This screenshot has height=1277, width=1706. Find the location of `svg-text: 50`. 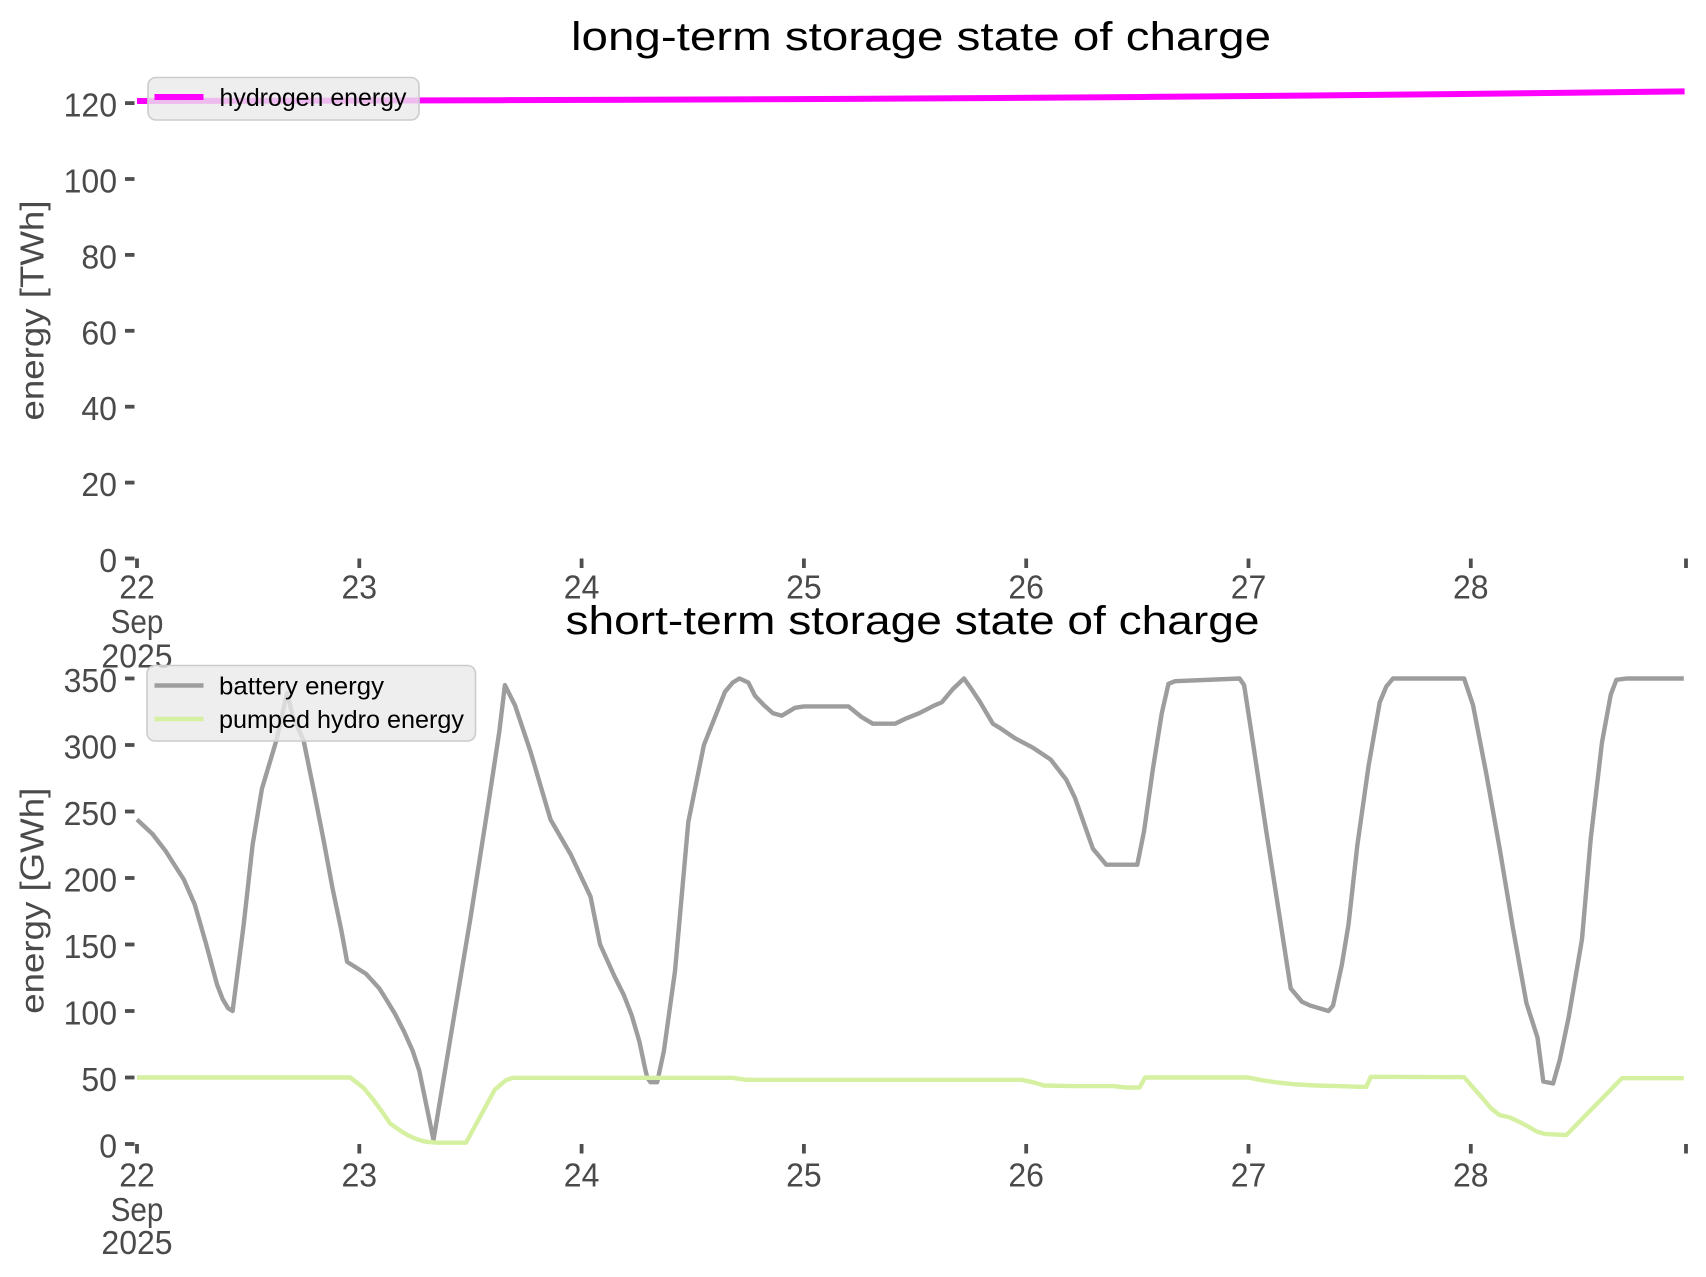

svg-text: 50 is located at coordinates (99, 1079).